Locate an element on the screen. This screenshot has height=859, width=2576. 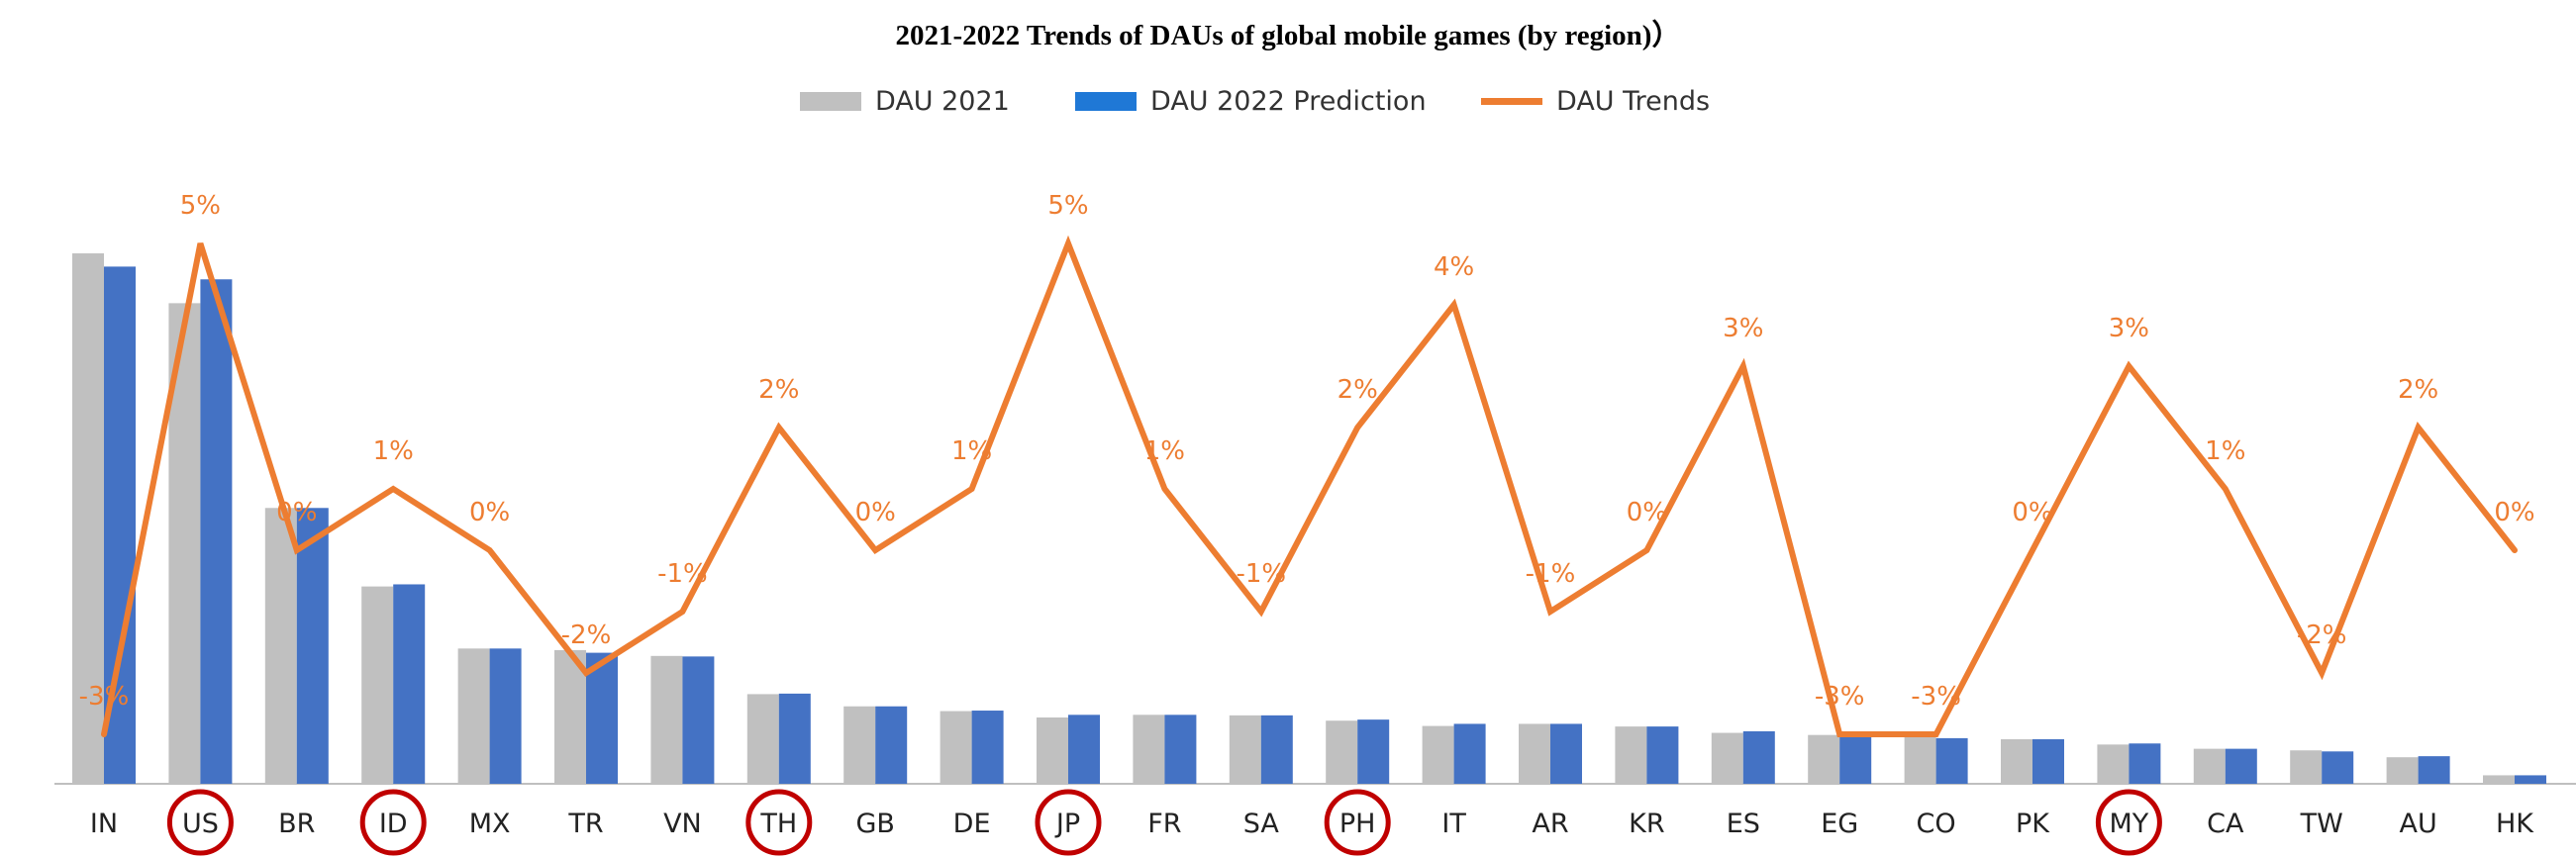
x-tick-label-mx: MX is located at coordinates (490, 824).